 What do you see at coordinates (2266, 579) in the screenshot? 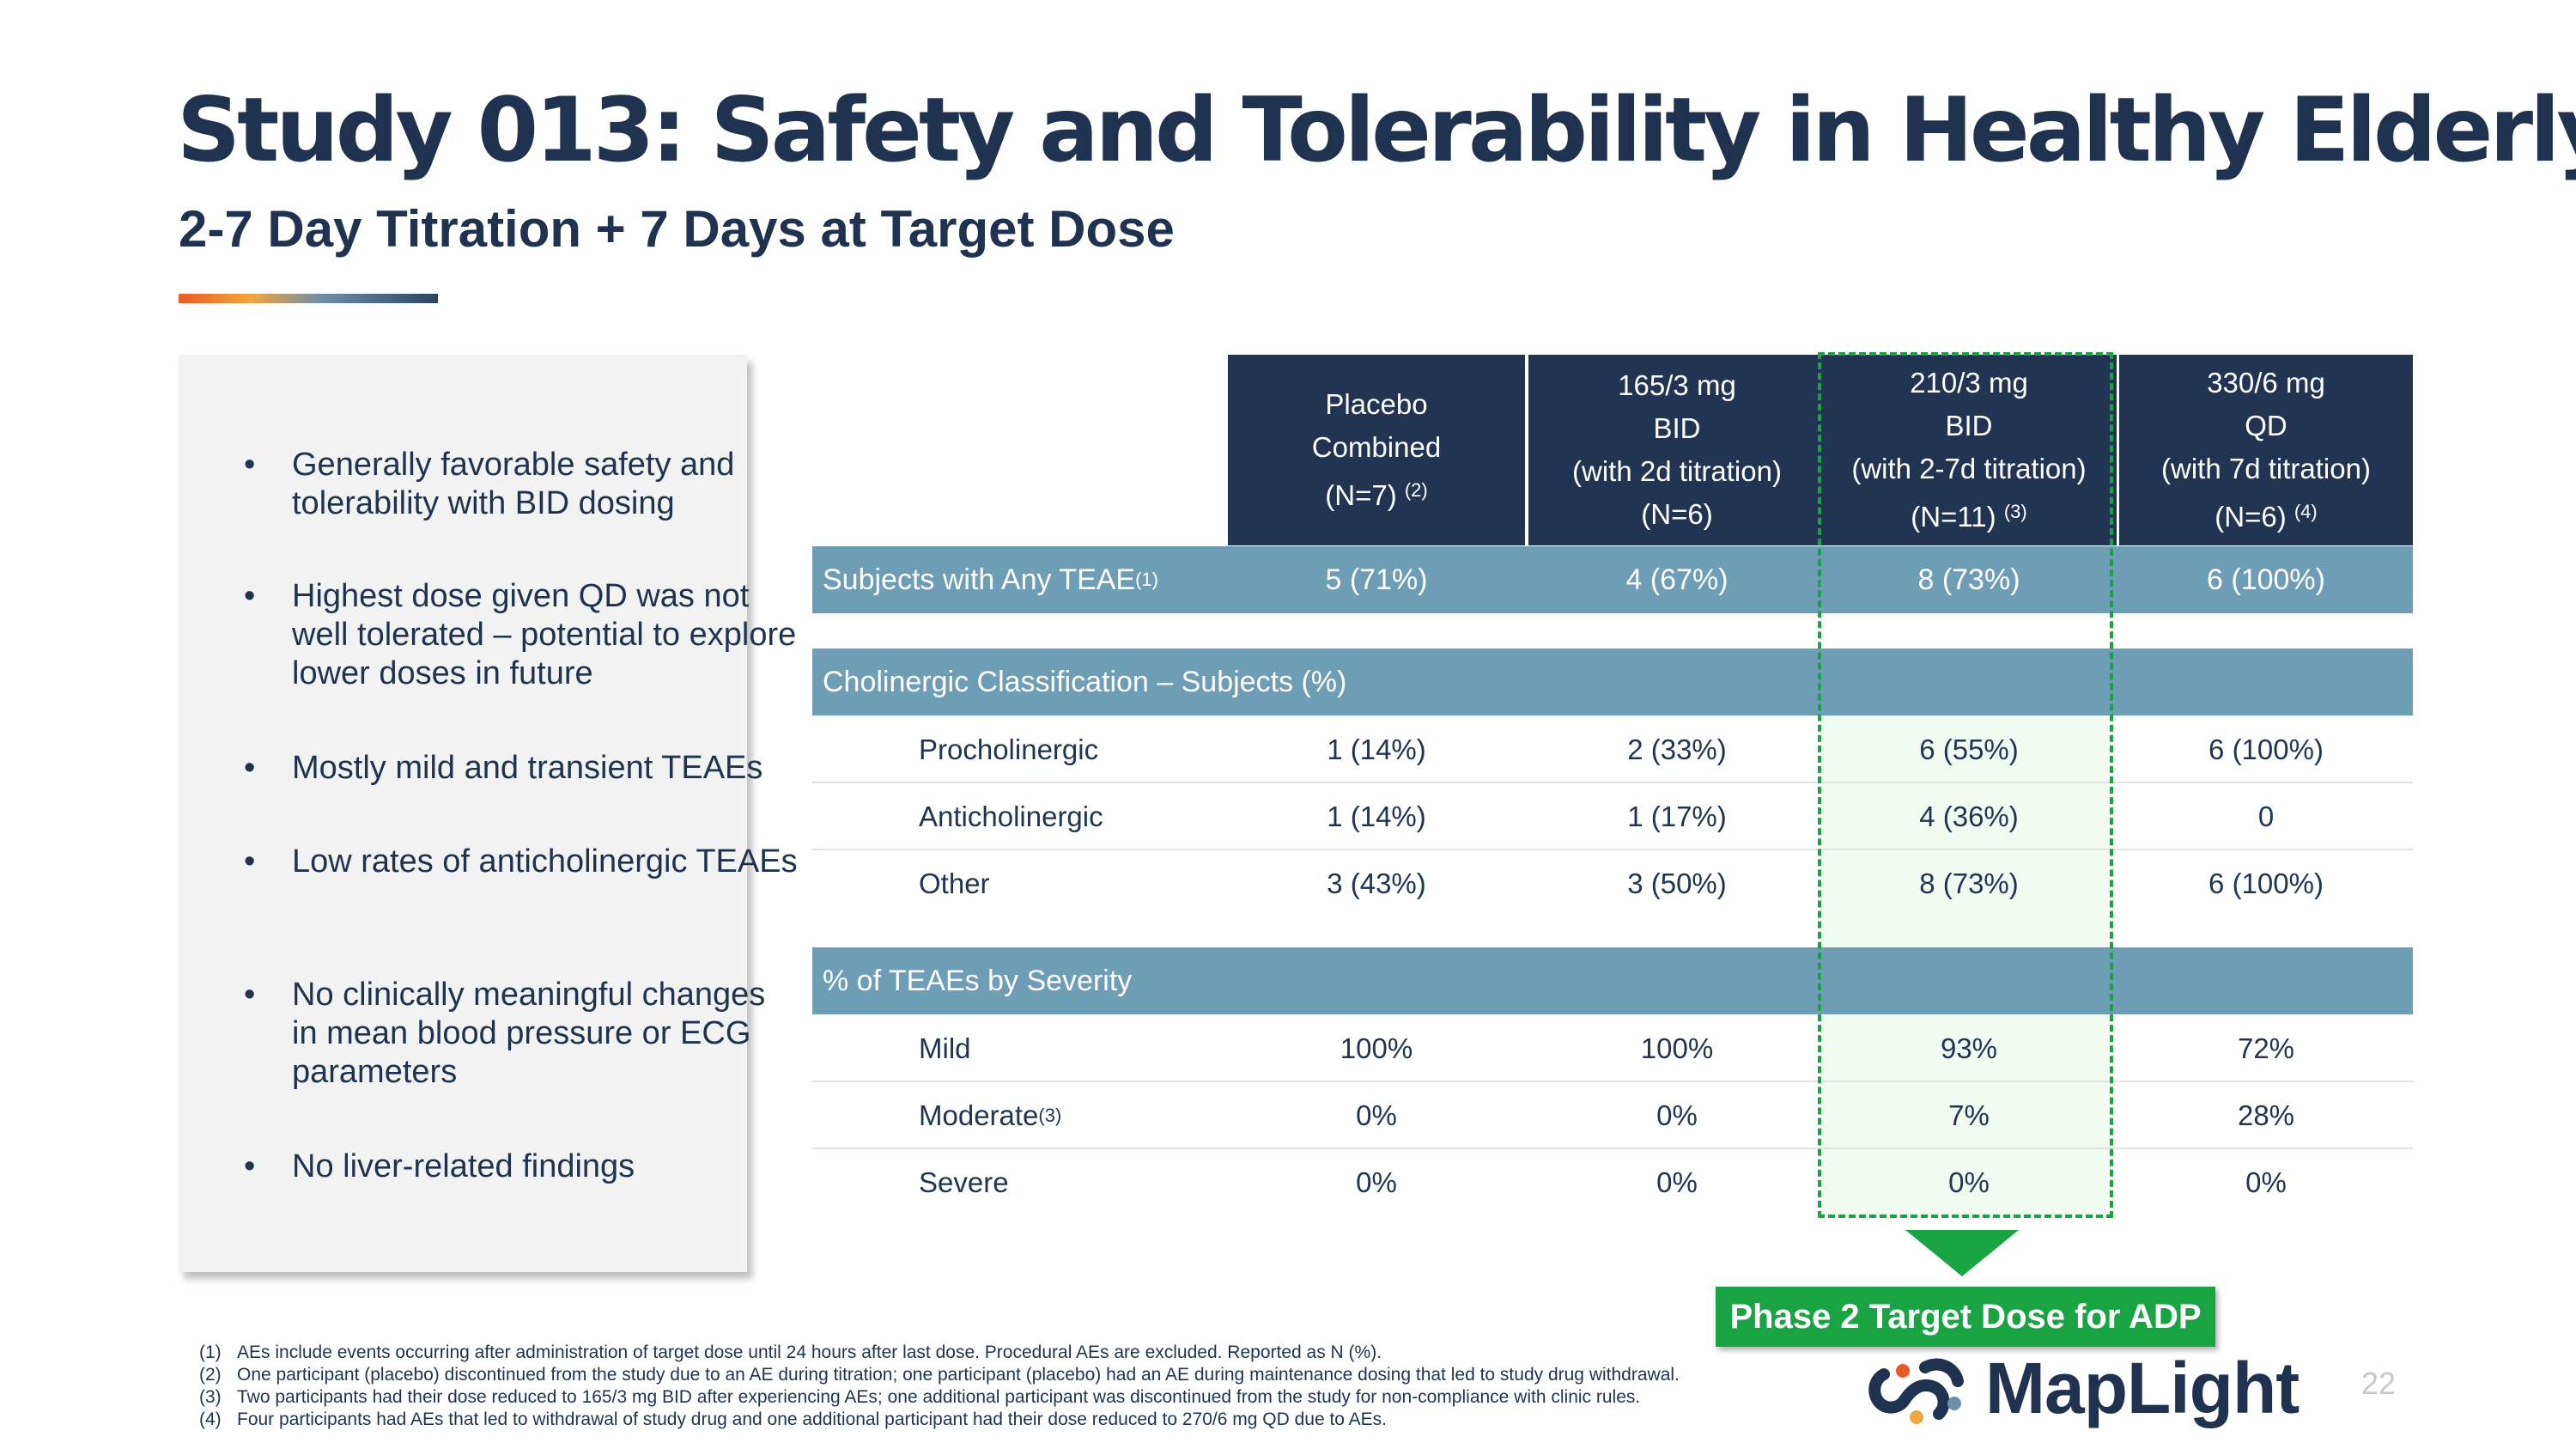
I see `any-teae-value: 6 (100%)` at bounding box center [2266, 579].